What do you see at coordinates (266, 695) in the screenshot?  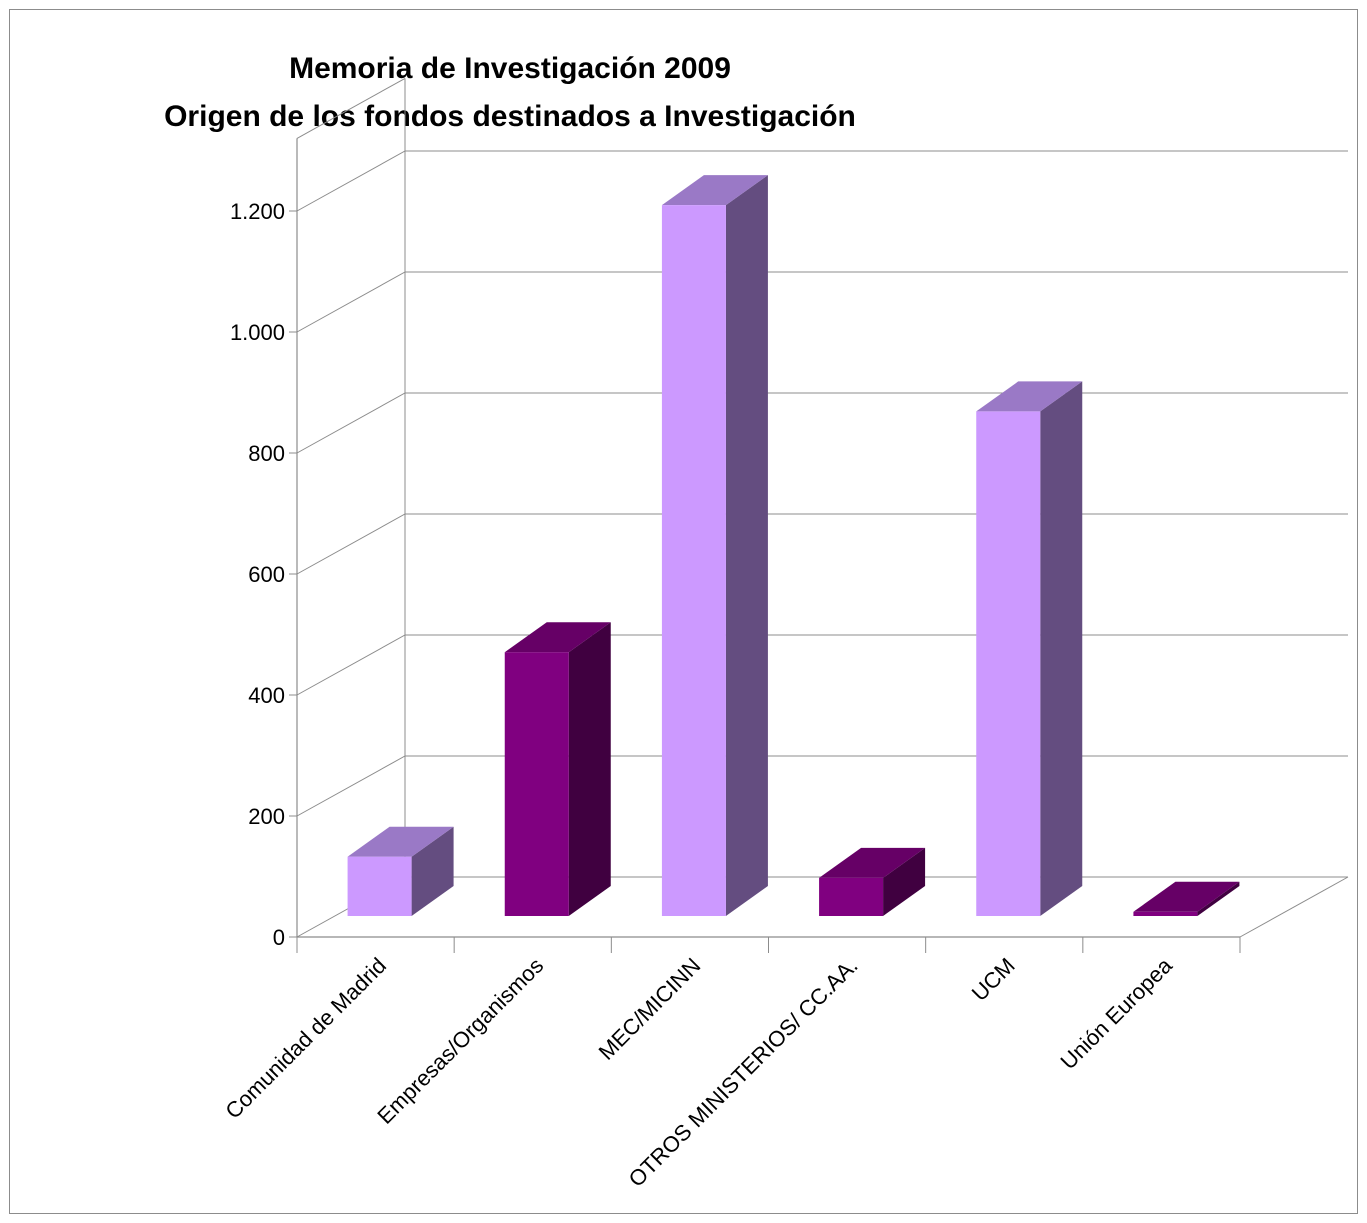 I see `y-tick-label: 400` at bounding box center [266, 695].